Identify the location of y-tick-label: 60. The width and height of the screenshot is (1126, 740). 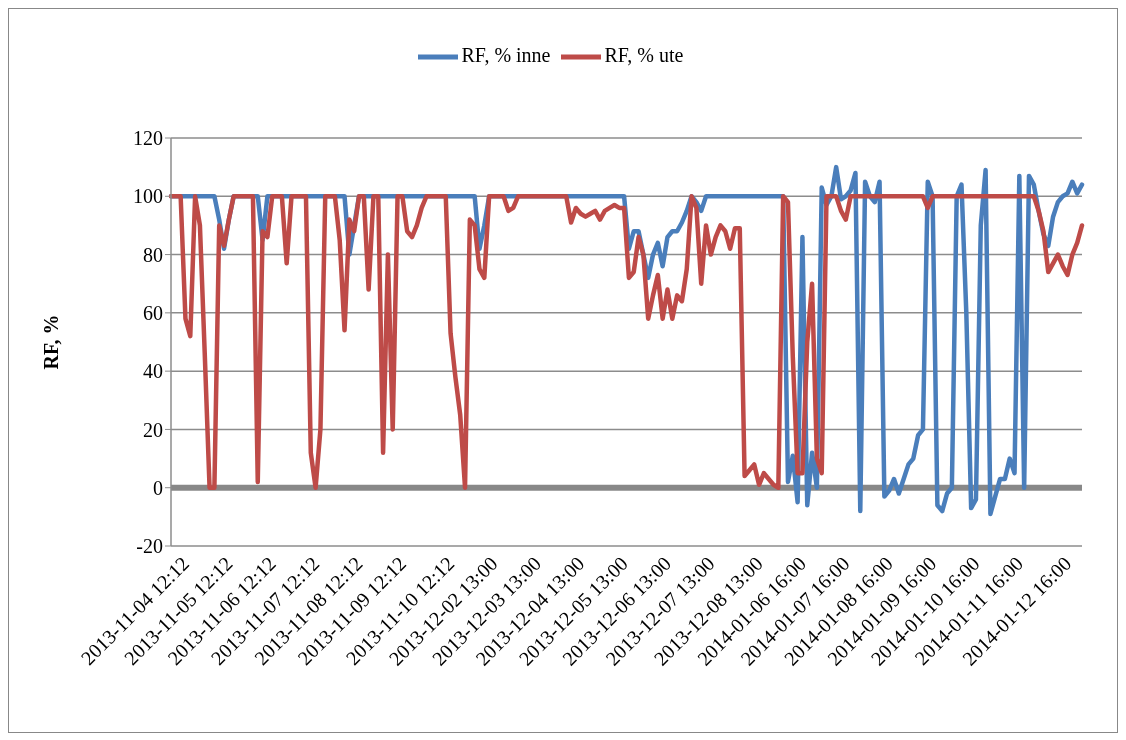
(153, 312).